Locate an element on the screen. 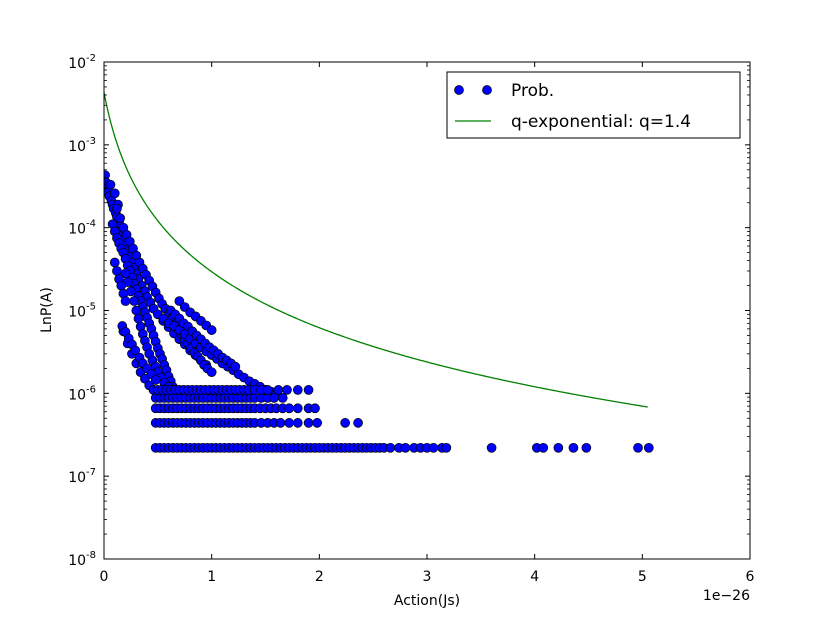  y-axis-label: LnP(A) is located at coordinates (47, 310).